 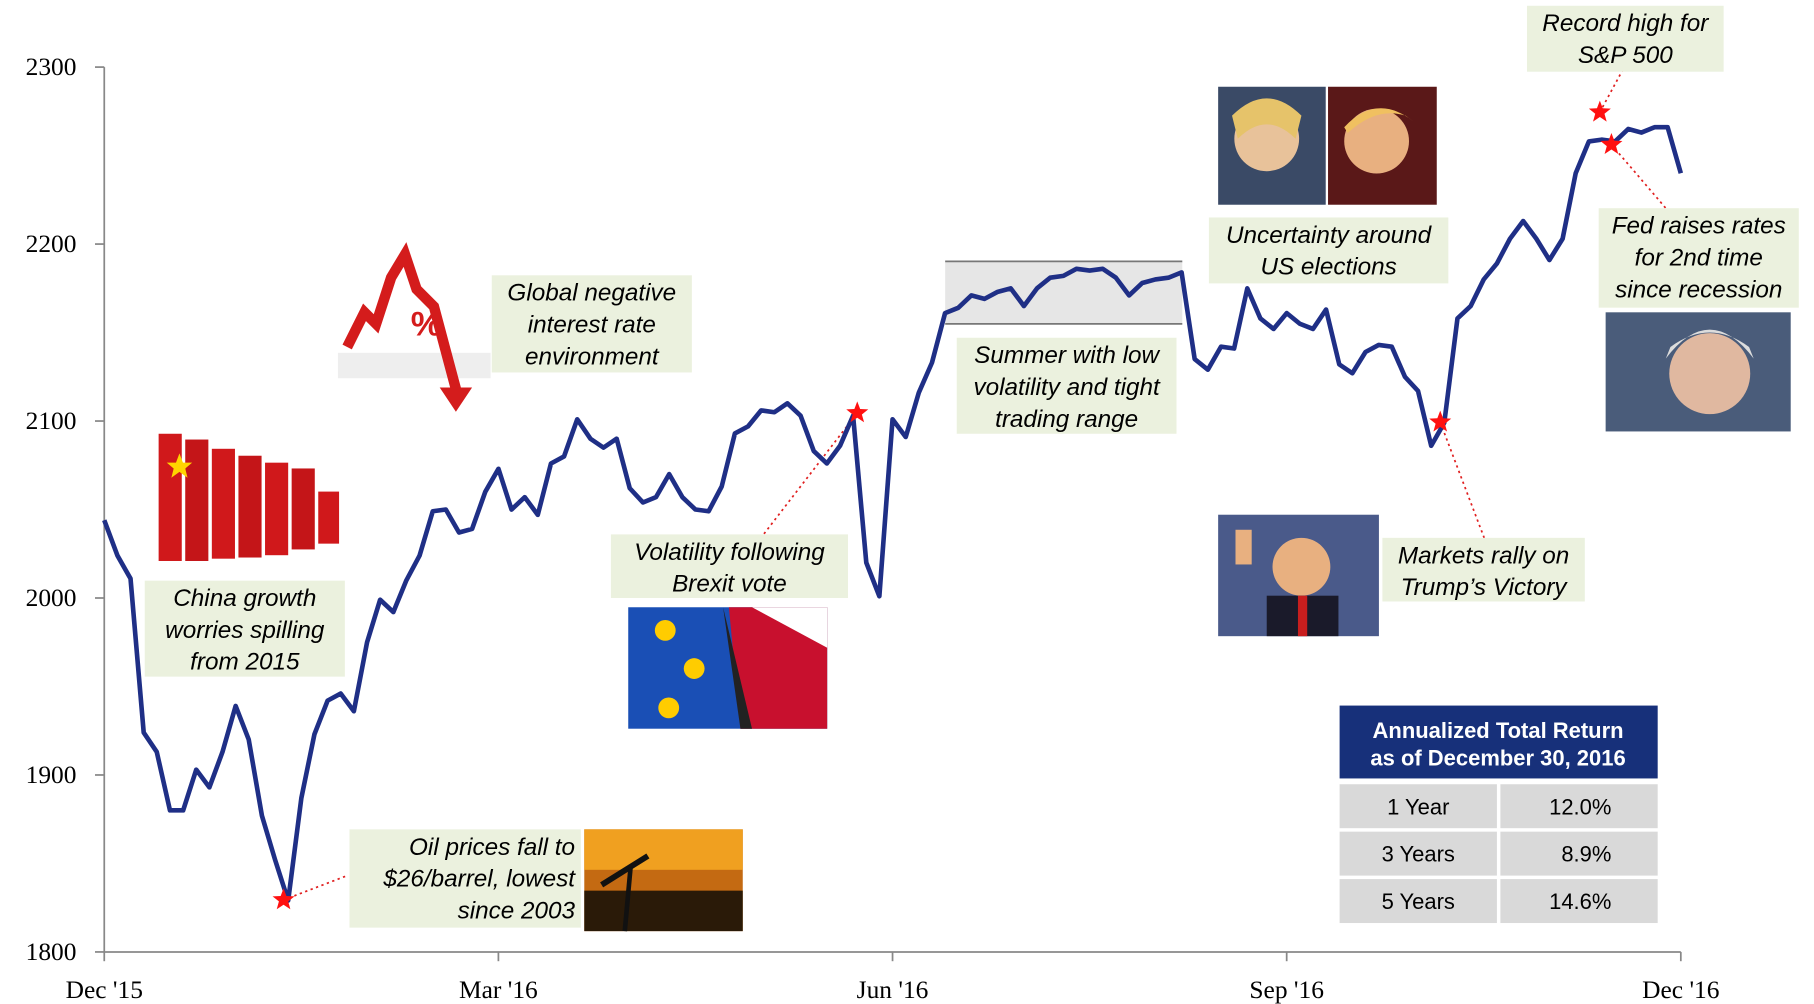 I want to click on table-label: 1 Year, so click(x=1418, y=806).